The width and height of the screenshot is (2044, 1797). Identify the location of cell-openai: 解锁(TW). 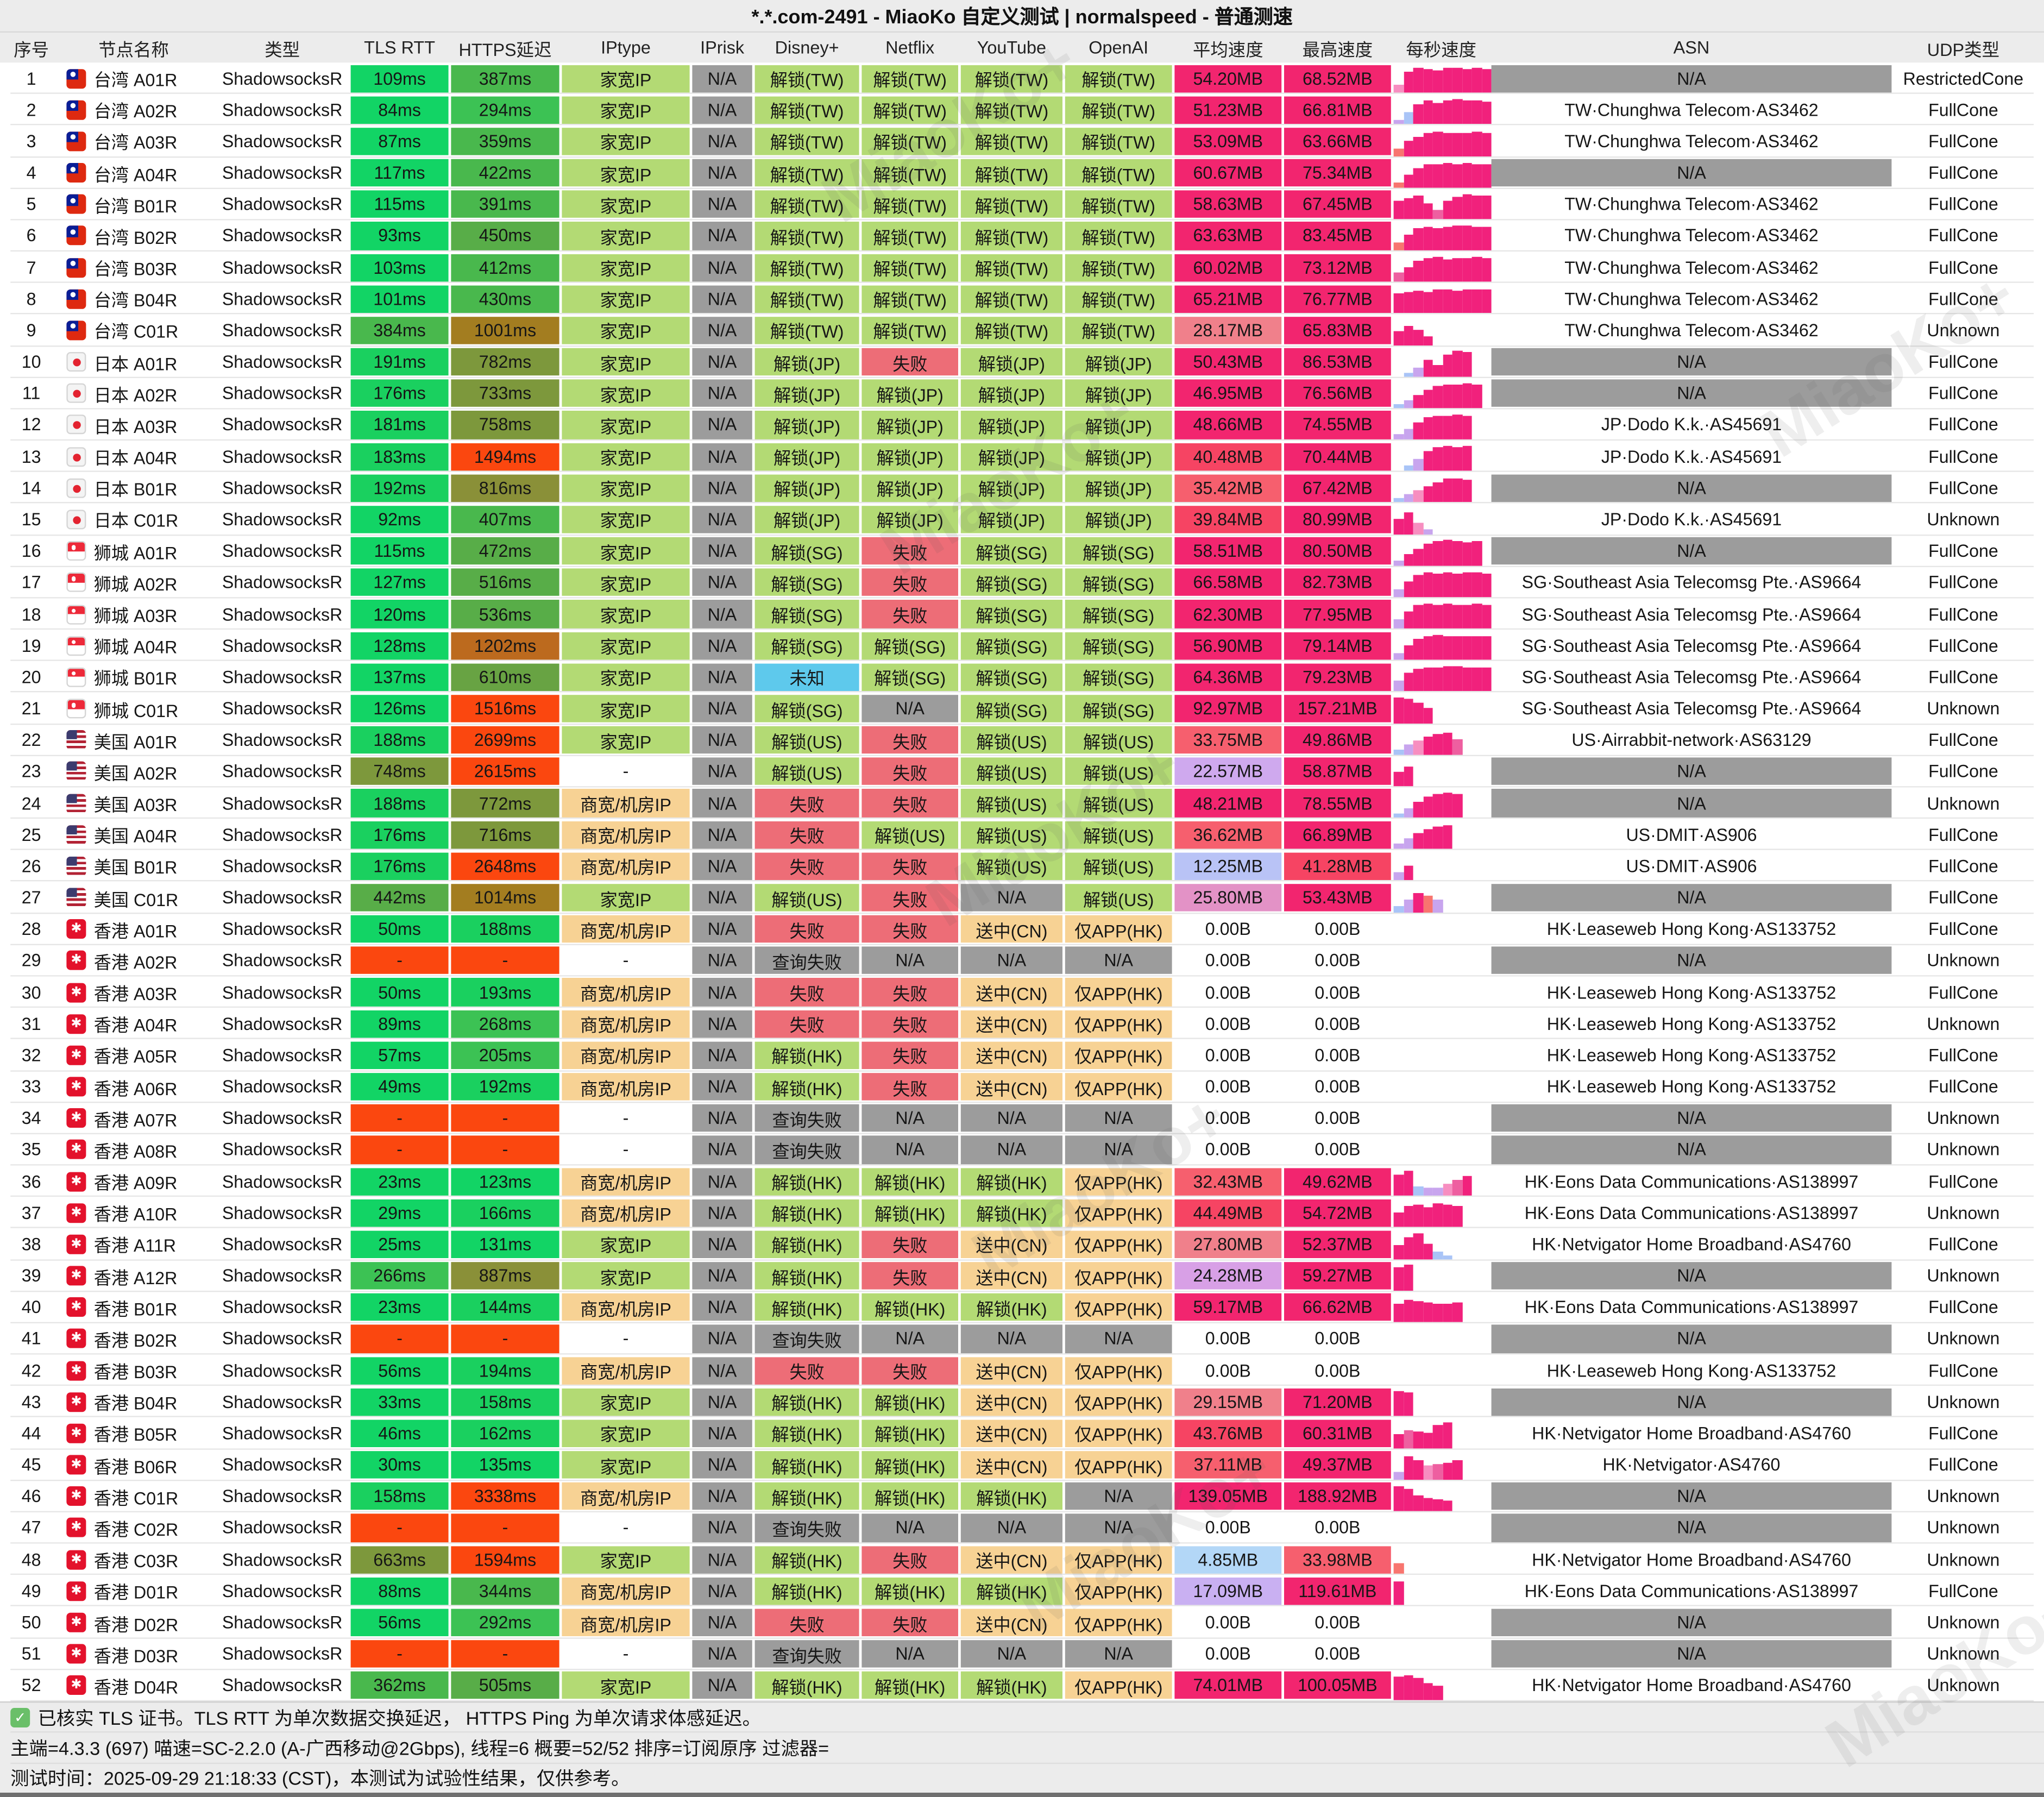
(1118, 299).